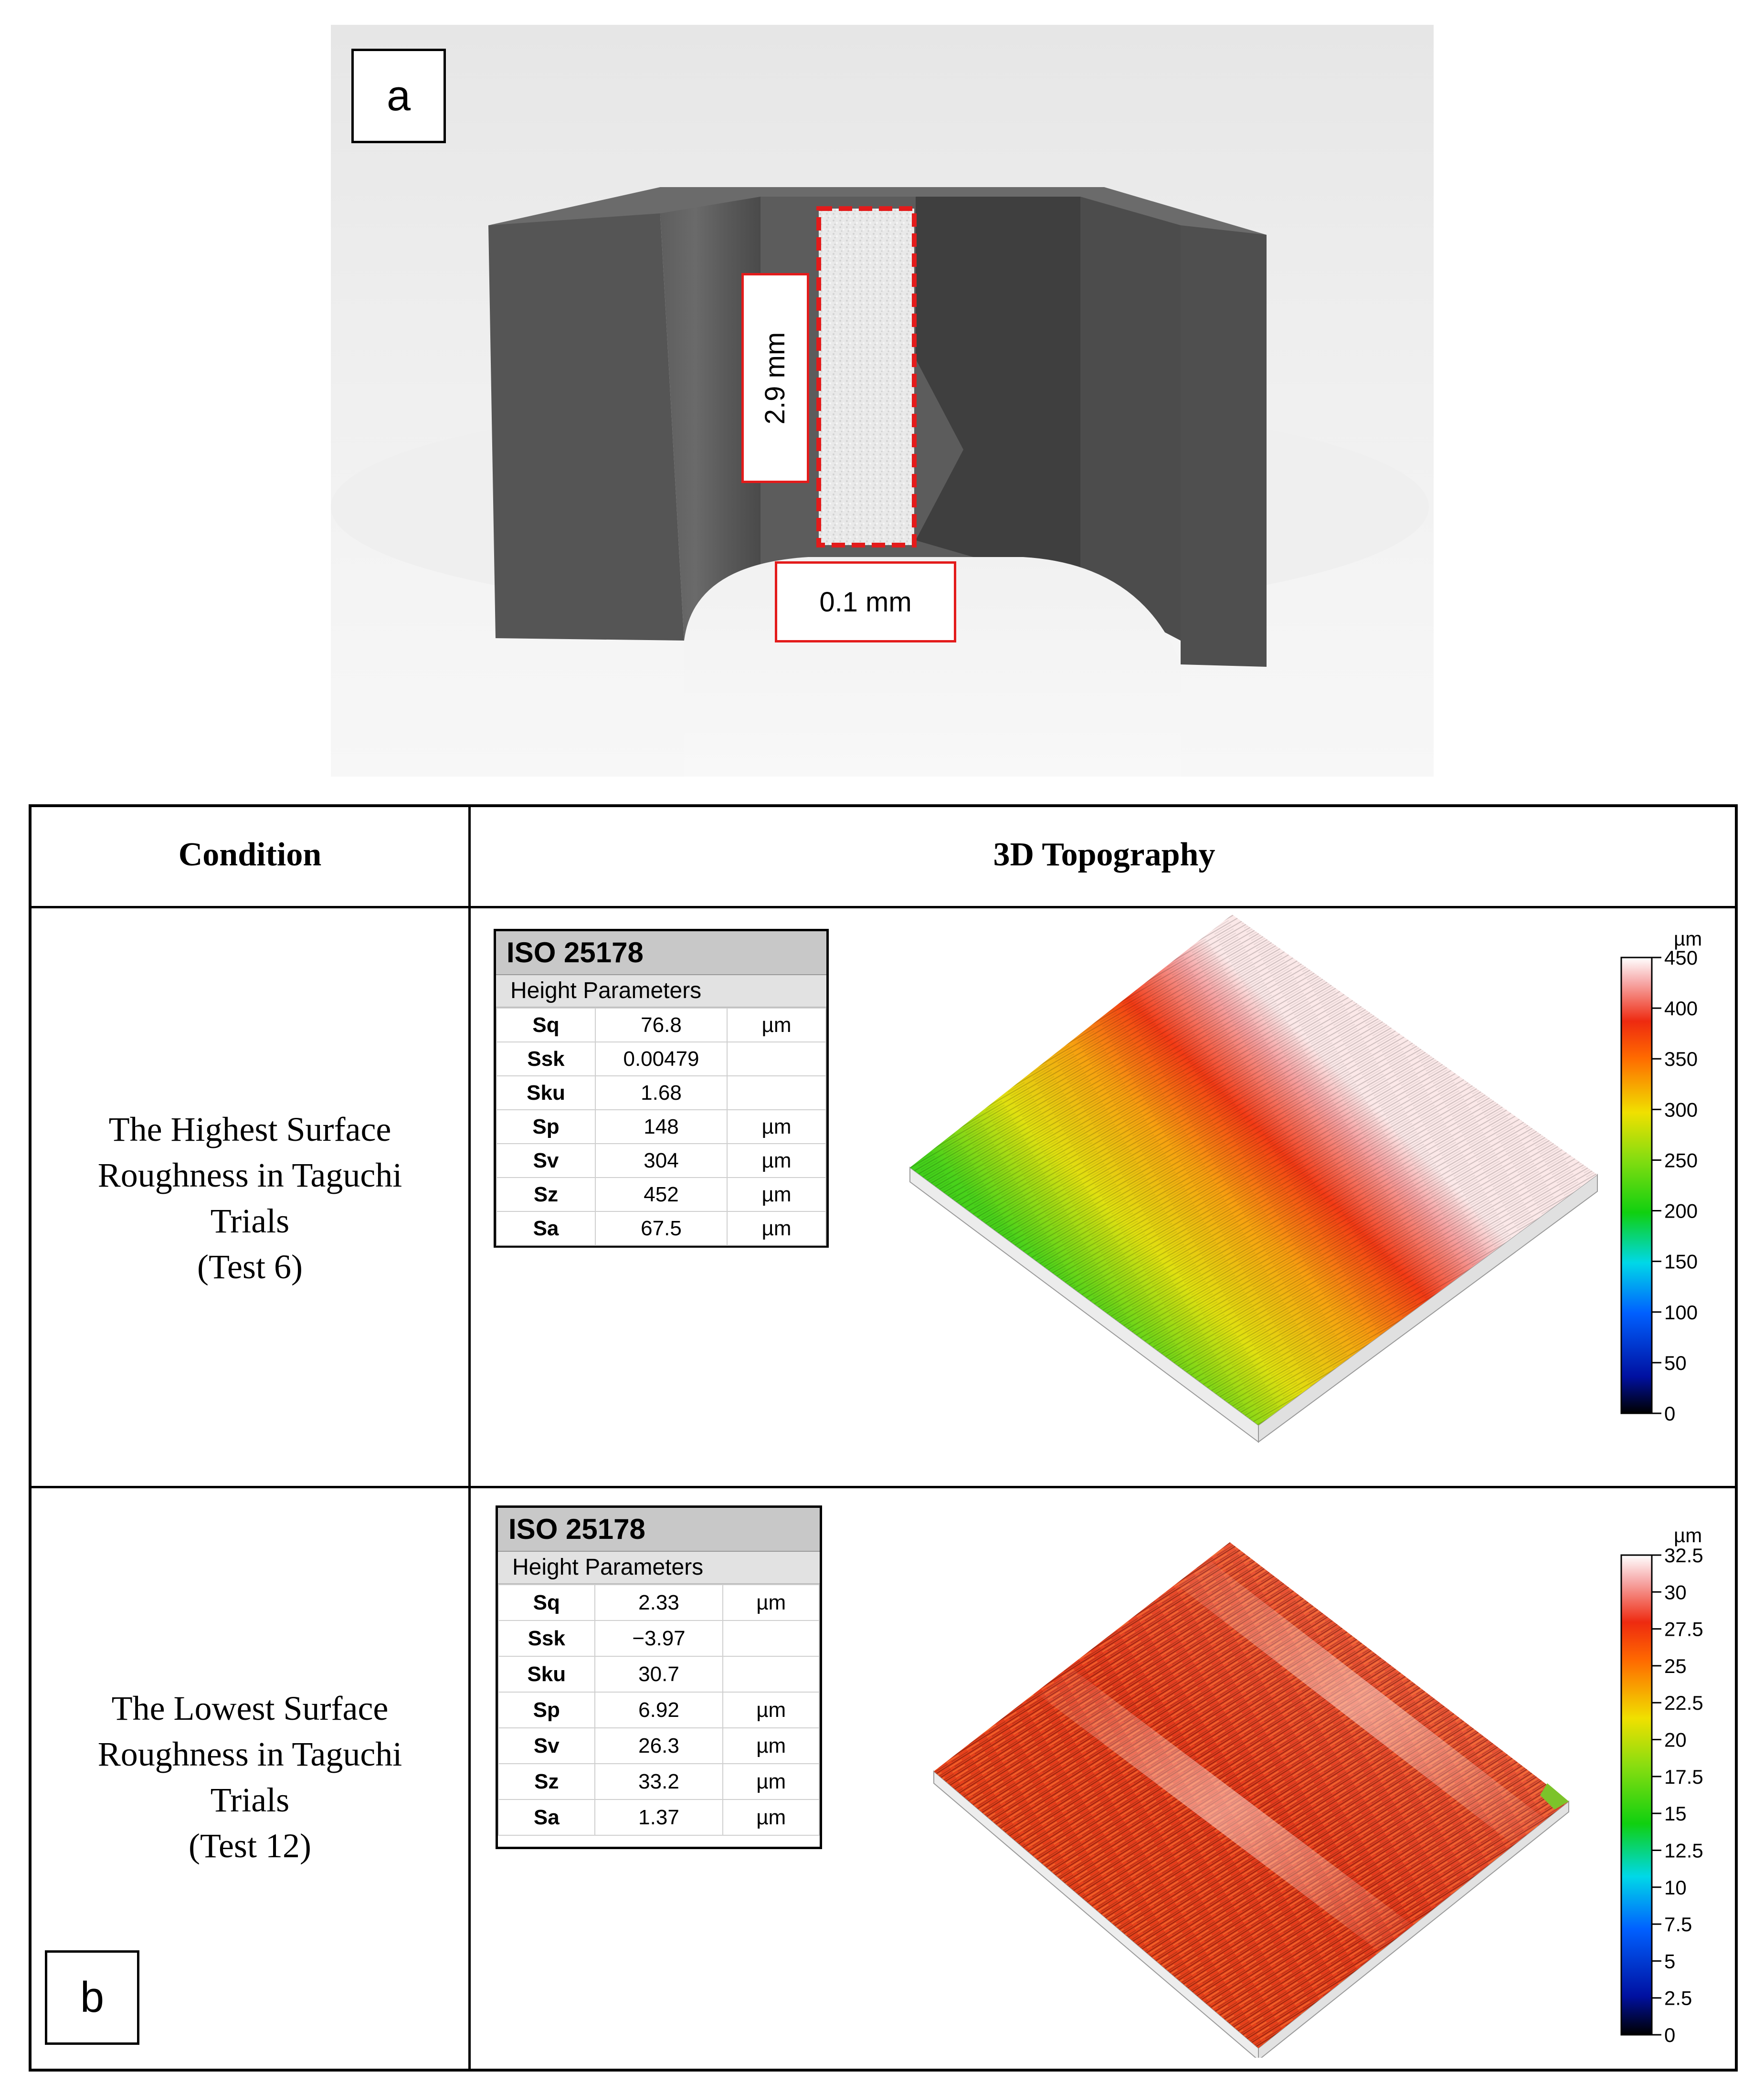 The width and height of the screenshot is (1764, 2083). Describe the element at coordinates (659, 1638) in the screenshot. I see `iso-param-row: Ssk −3.97` at that location.